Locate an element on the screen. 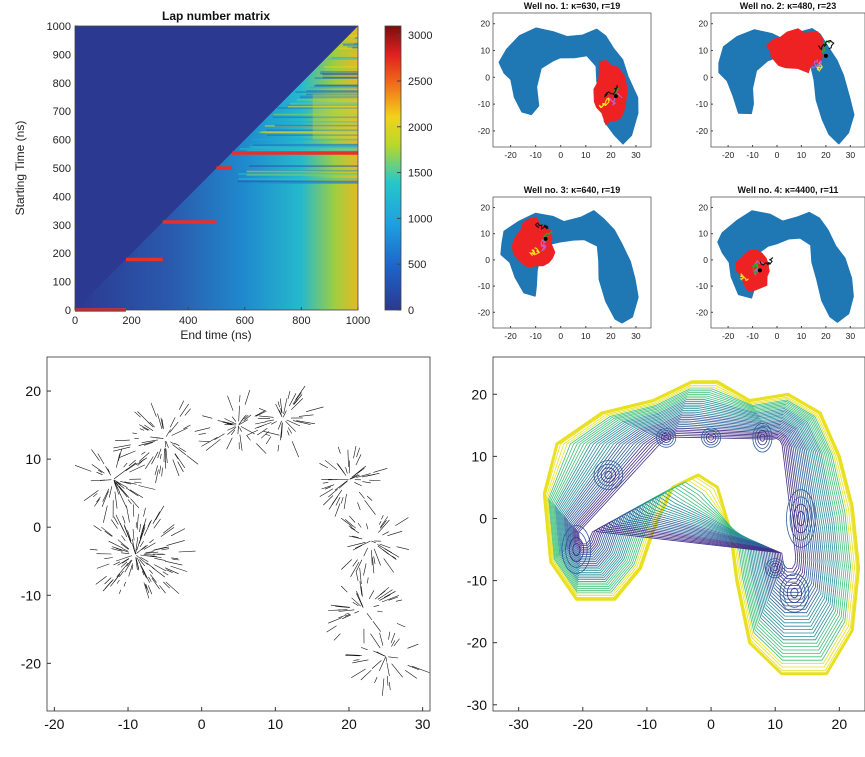 This screenshot has width=865, height=757. y-tick-label: 200 is located at coordinates (62, 254).